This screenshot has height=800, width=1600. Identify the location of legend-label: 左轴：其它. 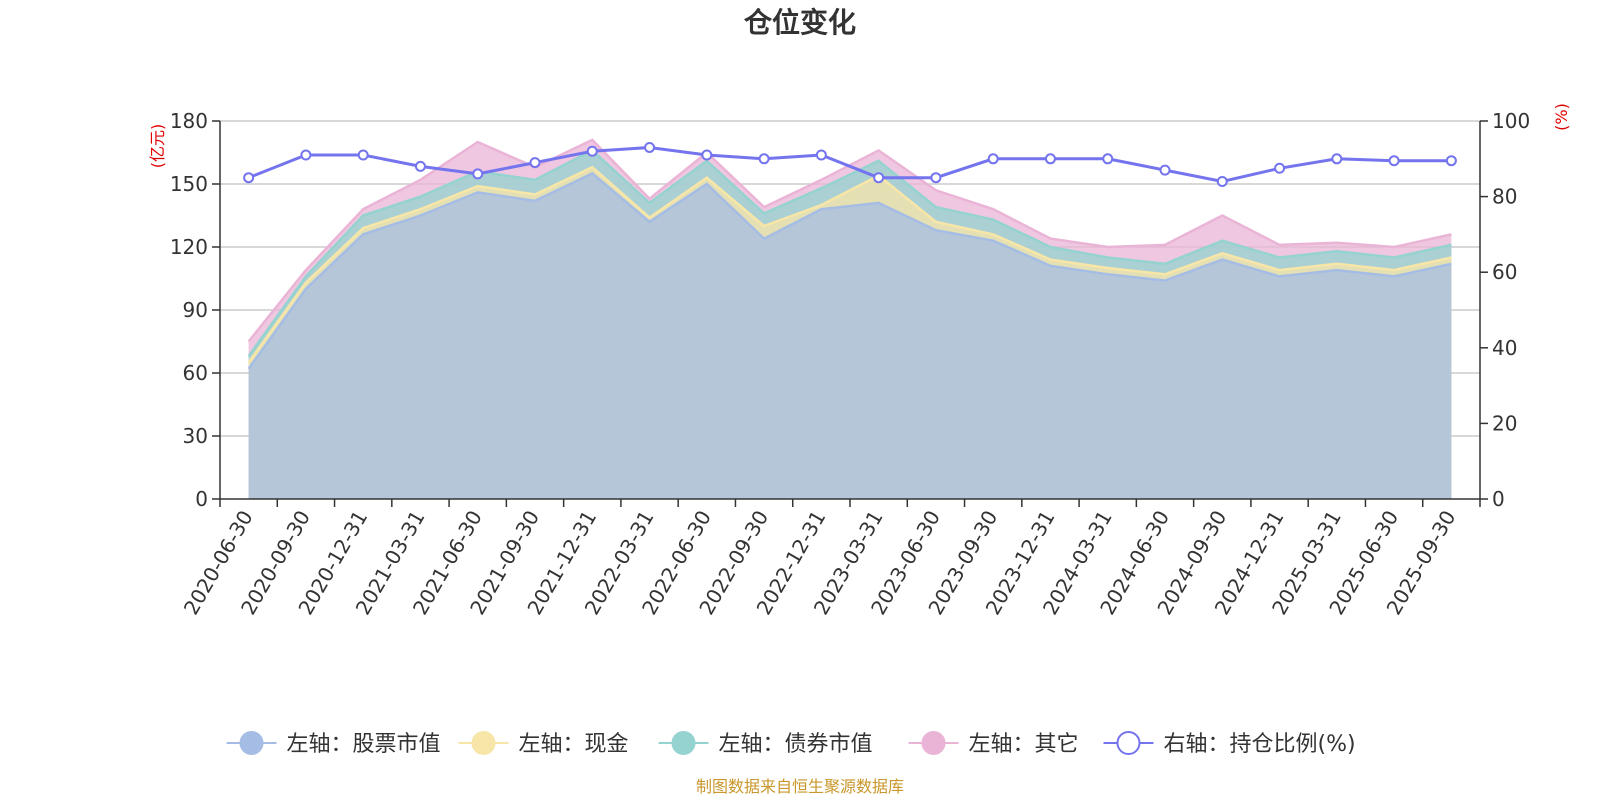
(1024, 744).